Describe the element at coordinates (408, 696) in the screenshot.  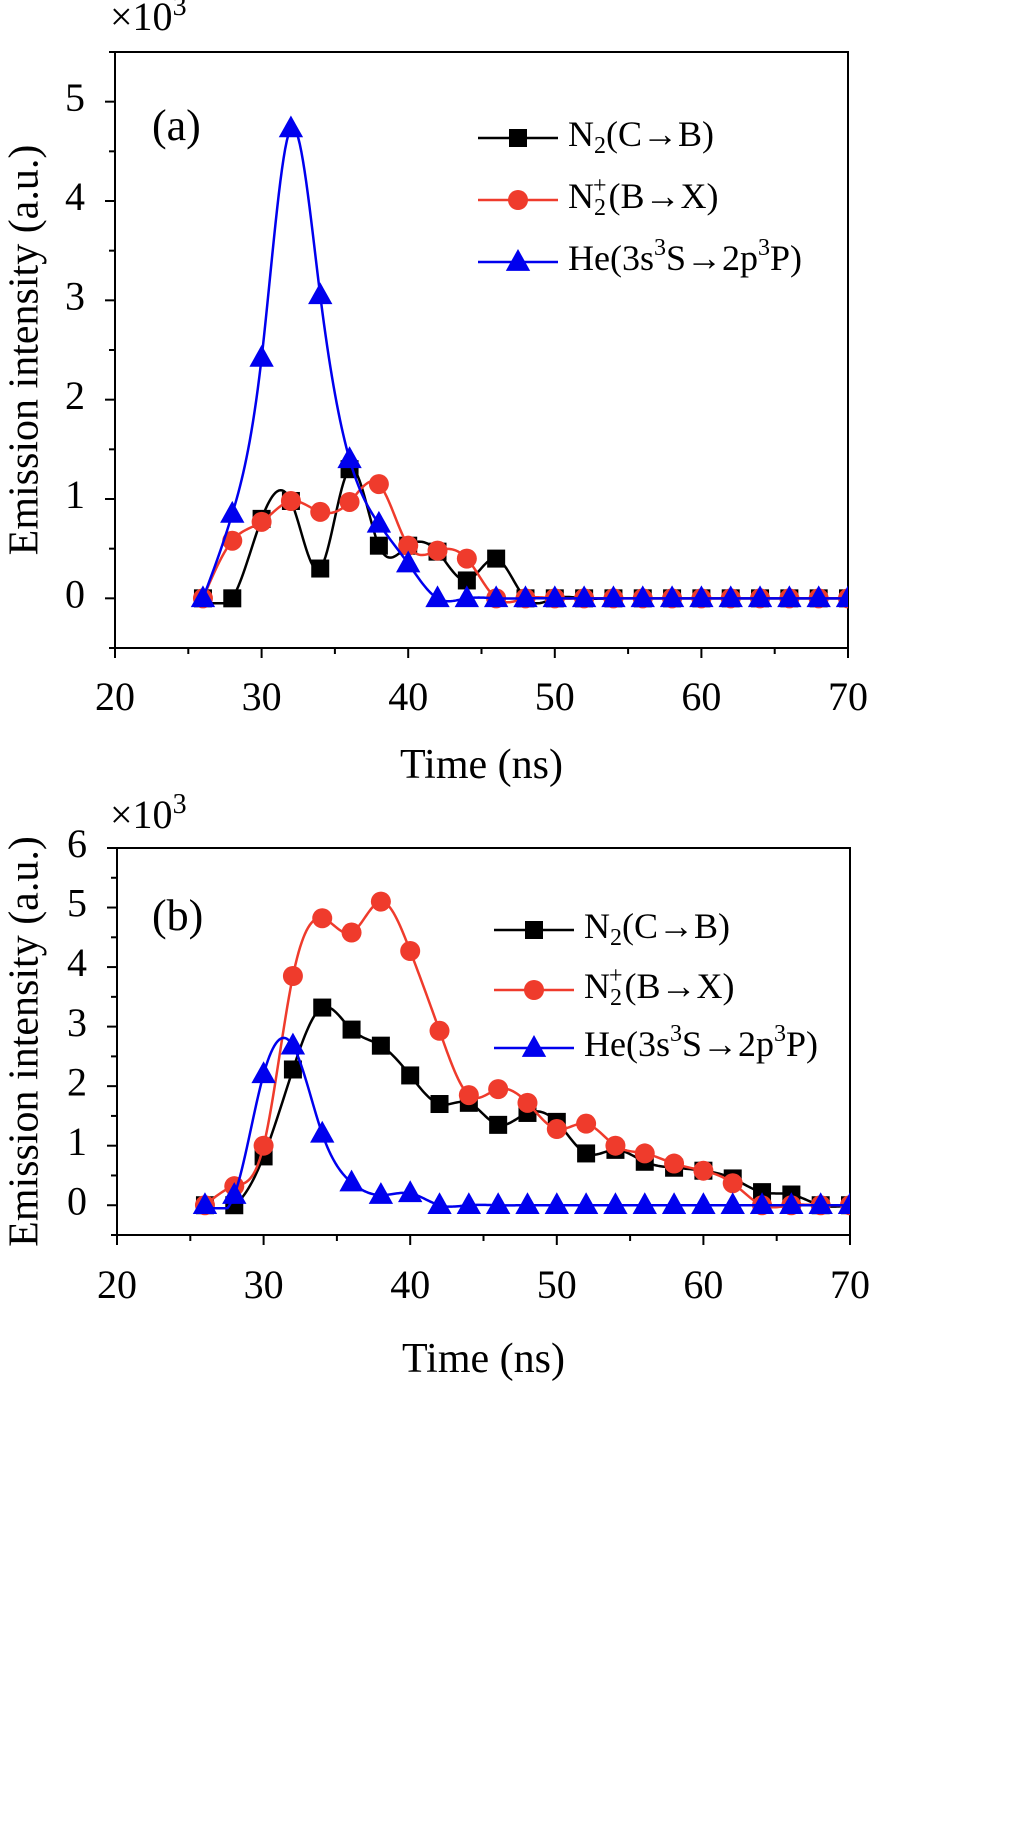
I see `x-tick-label: 40` at that location.